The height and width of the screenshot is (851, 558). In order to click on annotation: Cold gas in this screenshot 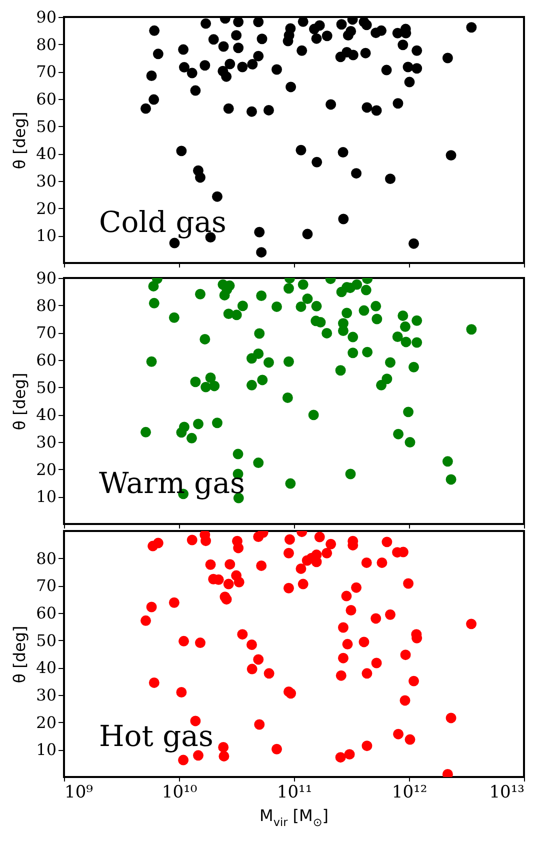, I will do `click(162, 222)`.